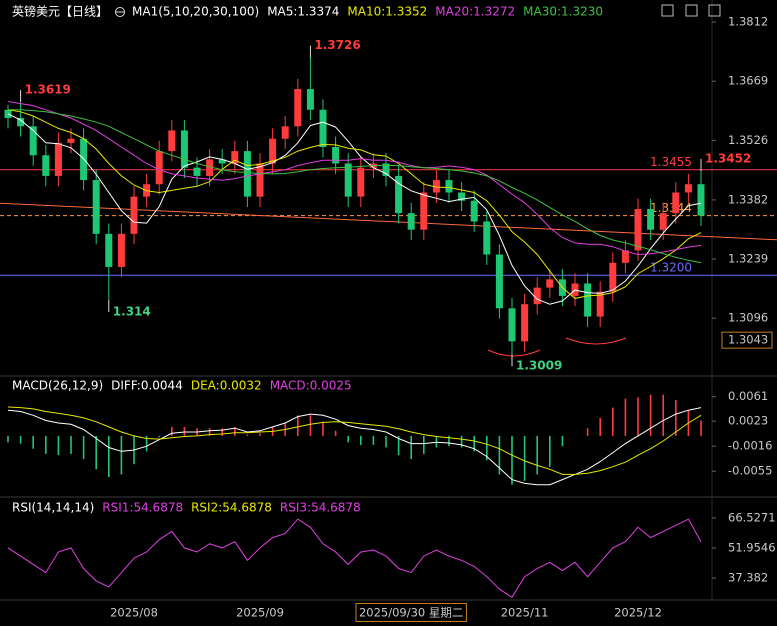 The width and height of the screenshot is (777, 626). Describe the element at coordinates (752, 548) in the screenshot. I see `y-tick-label: 51.9546` at that location.